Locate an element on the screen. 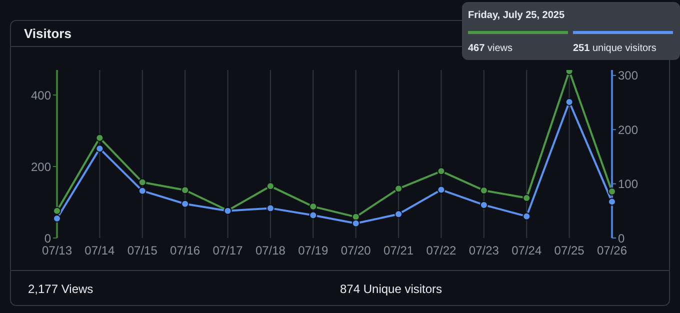  x-tick-label: 07/16 is located at coordinates (185, 251).